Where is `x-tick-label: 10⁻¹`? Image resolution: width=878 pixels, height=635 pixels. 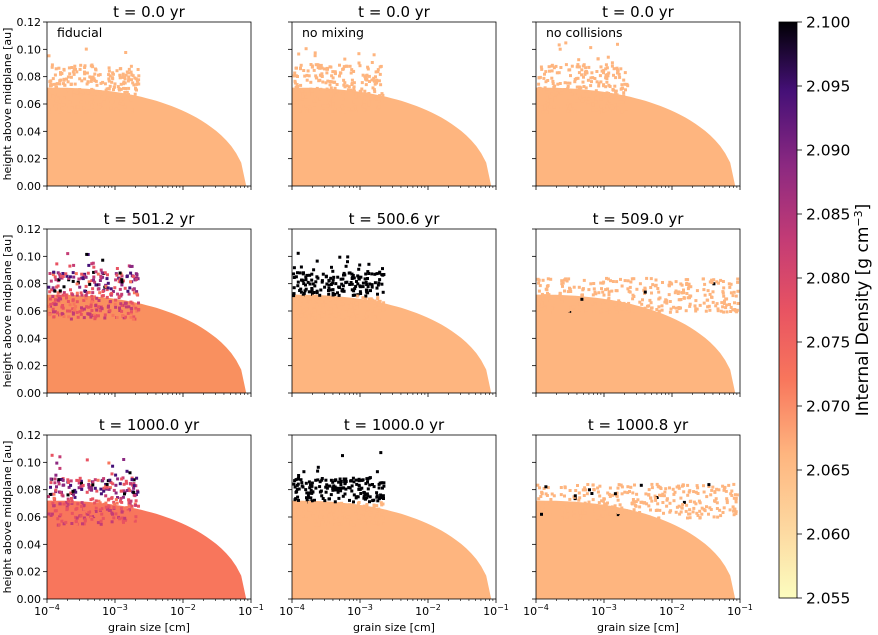 x-tick-label: 10⁻¹ is located at coordinates (496, 610).